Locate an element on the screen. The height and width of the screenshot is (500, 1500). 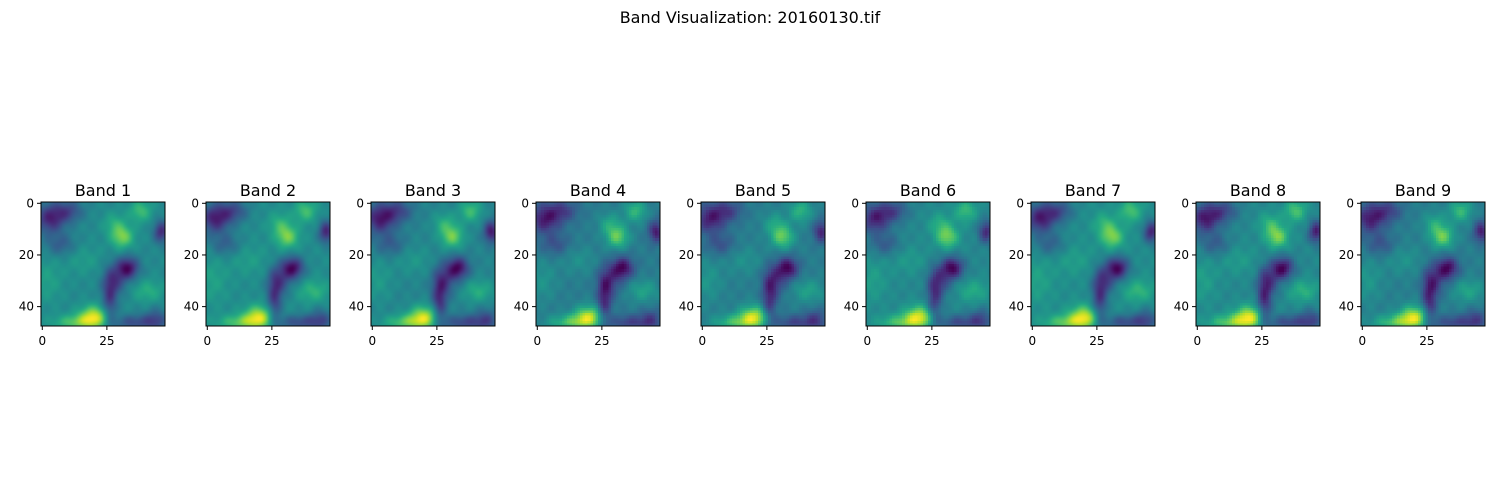
band-panel: Band 9 0 25 0 20 40 is located at coordinates (1412, 264).